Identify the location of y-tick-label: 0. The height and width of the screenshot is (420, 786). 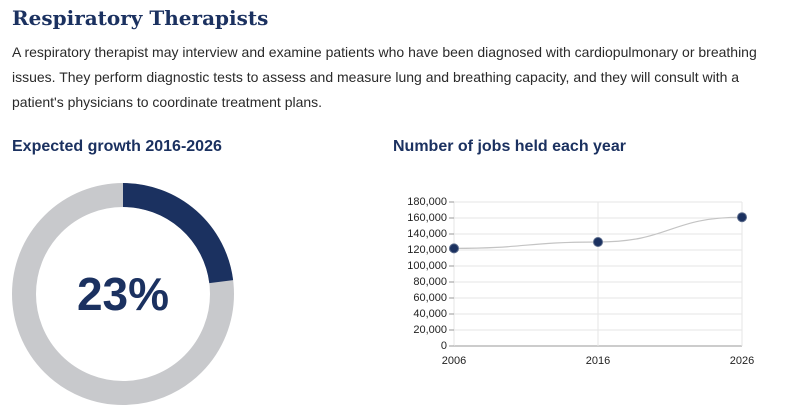
(444, 346).